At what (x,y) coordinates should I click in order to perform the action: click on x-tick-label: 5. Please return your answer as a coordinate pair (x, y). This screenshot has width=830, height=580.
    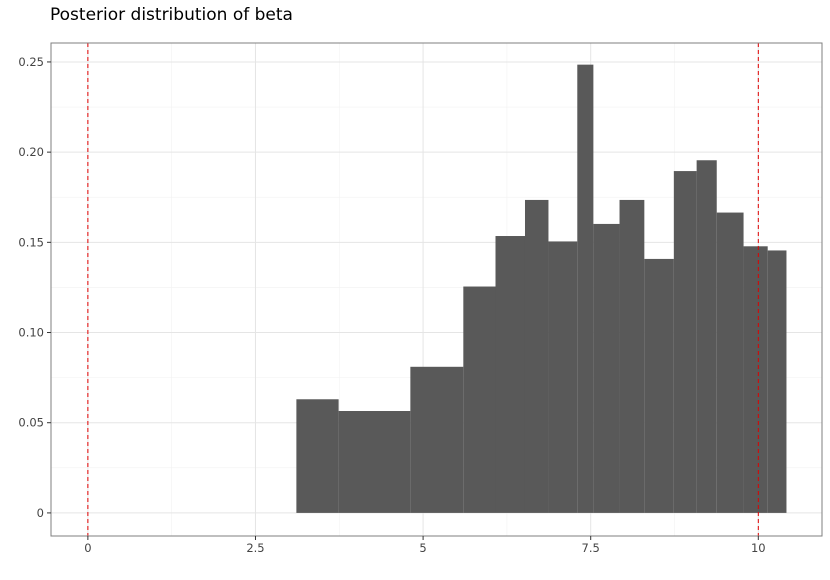
    Looking at the image, I should click on (422, 548).